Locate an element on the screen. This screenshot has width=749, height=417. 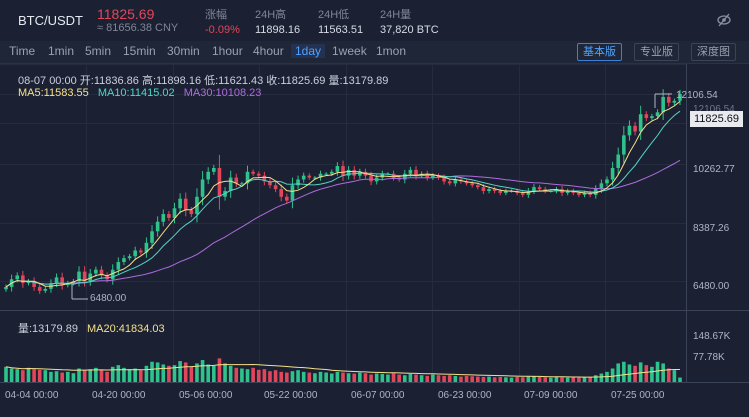
tab-1day: 1day is located at coordinates (308, 51).